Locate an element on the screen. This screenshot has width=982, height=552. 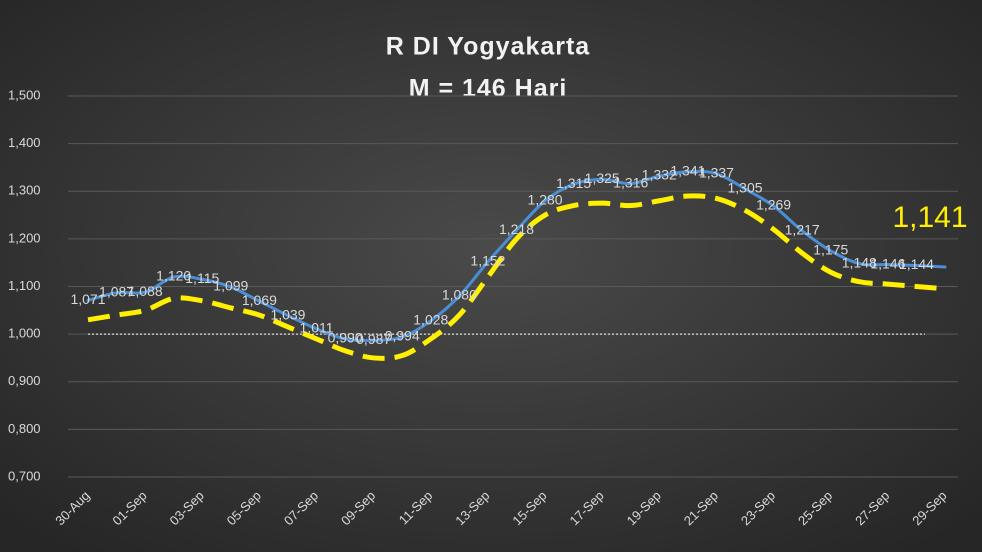
data-label: 0,987 is located at coordinates (373, 339).